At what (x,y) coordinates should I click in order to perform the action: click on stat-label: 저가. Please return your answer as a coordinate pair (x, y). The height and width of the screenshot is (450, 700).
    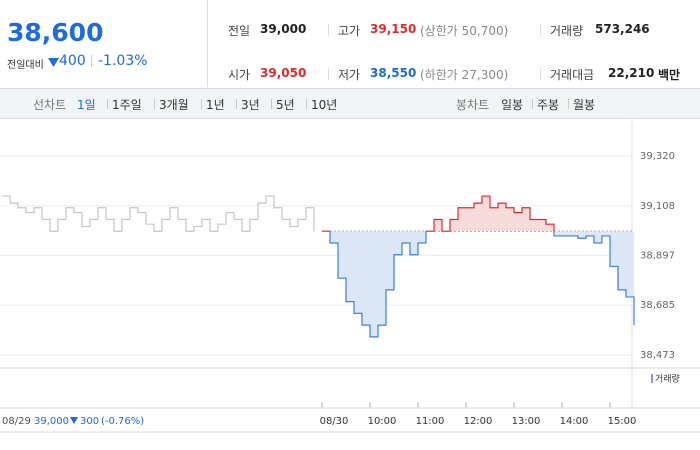
    Looking at the image, I should click on (349, 75).